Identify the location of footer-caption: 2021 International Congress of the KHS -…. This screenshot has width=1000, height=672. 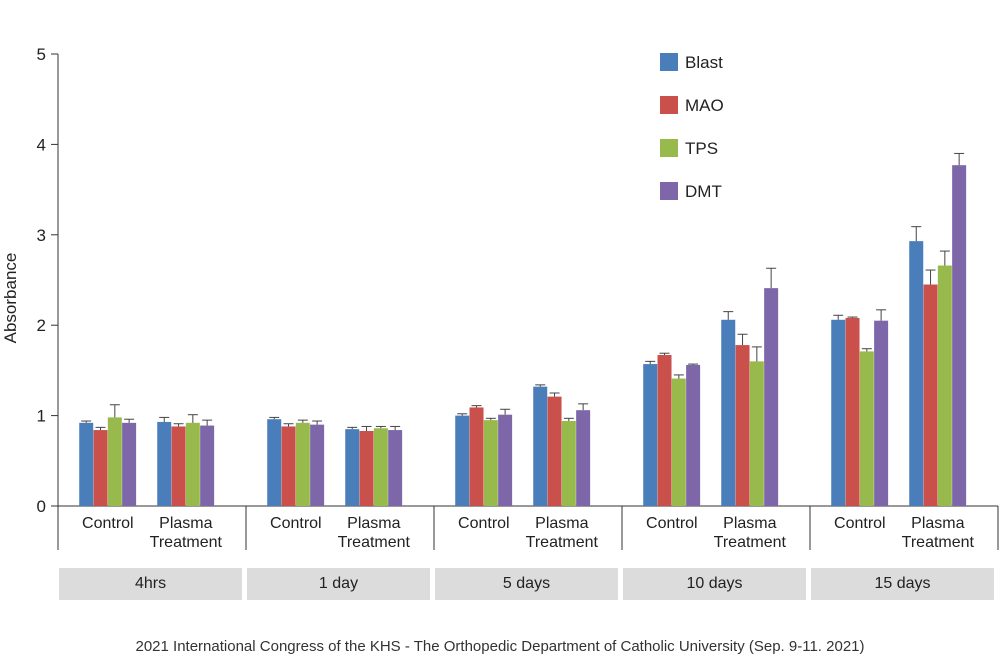
(500, 646).